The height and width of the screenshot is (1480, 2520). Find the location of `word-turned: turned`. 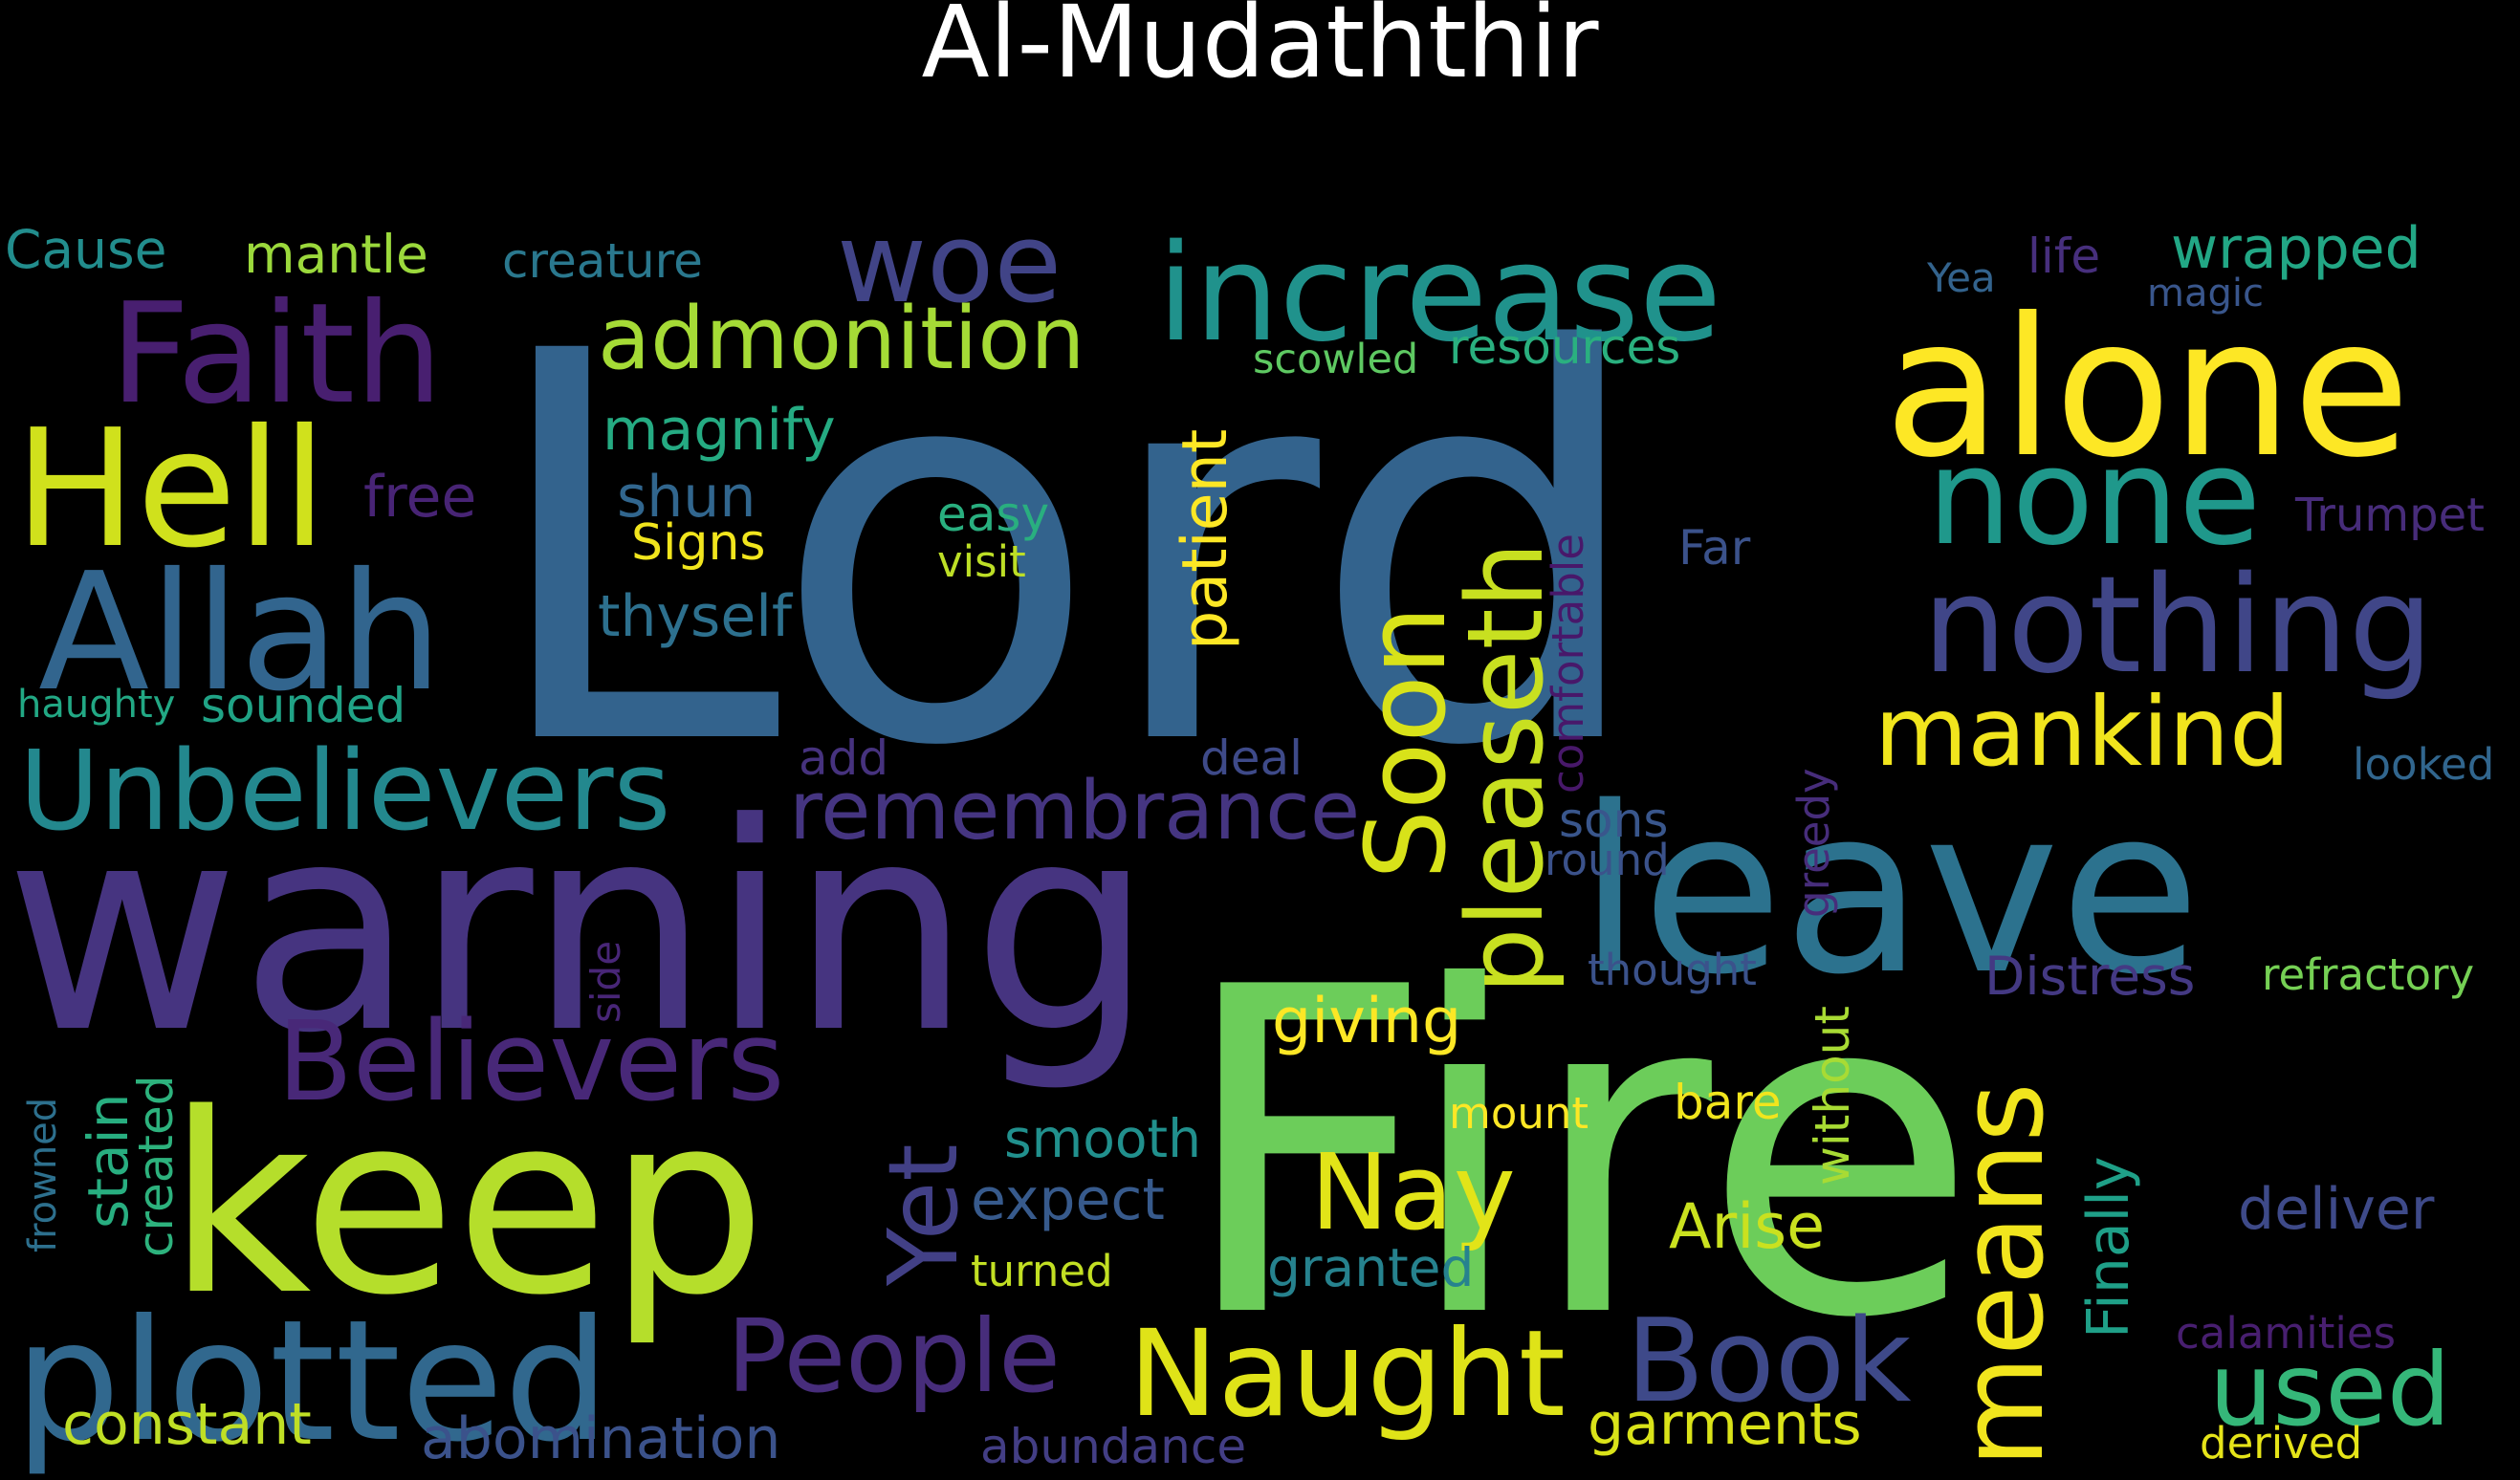

word-turned: turned is located at coordinates (1042, 1271).